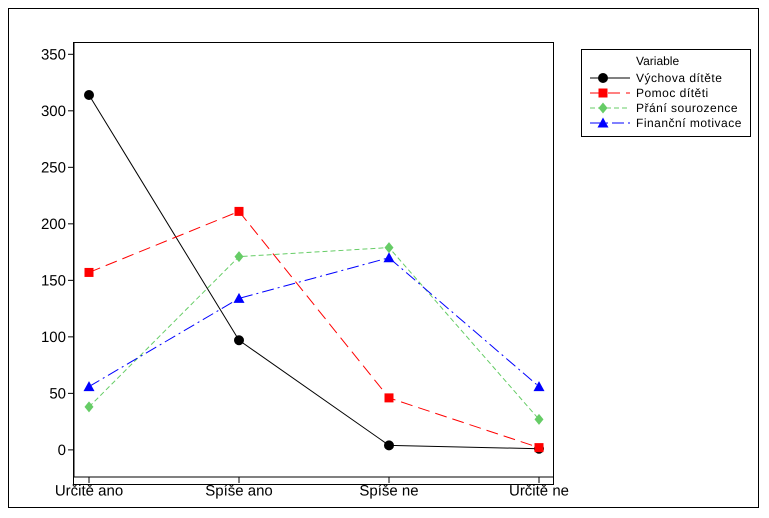 The height and width of the screenshot is (518, 769). I want to click on legend-title: Variable, so click(658, 61).